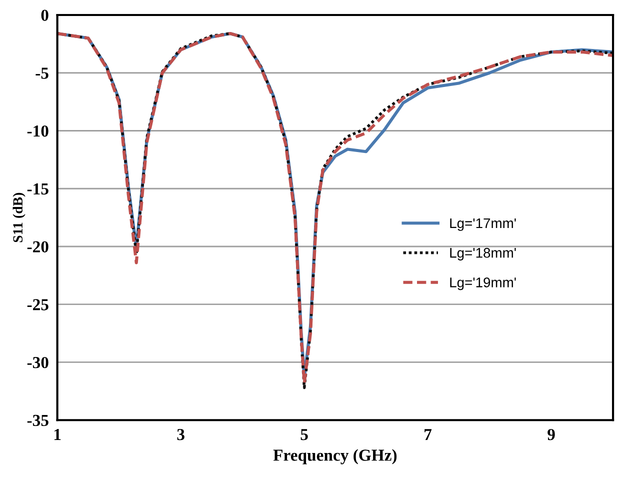 This screenshot has width=623, height=484. I want to click on y-tick-label: -30, so click(37, 362).